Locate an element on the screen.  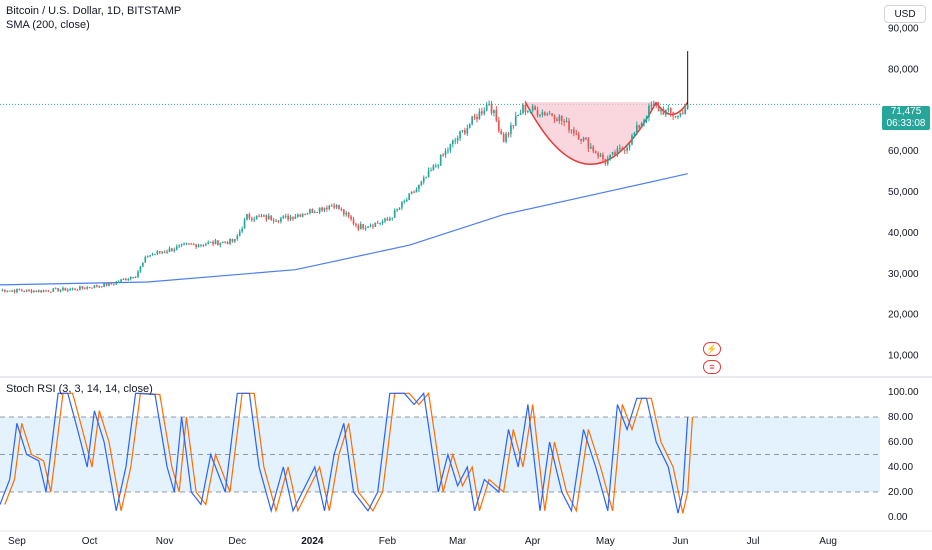
us-flag-icon: ≡ is located at coordinates (712, 367).